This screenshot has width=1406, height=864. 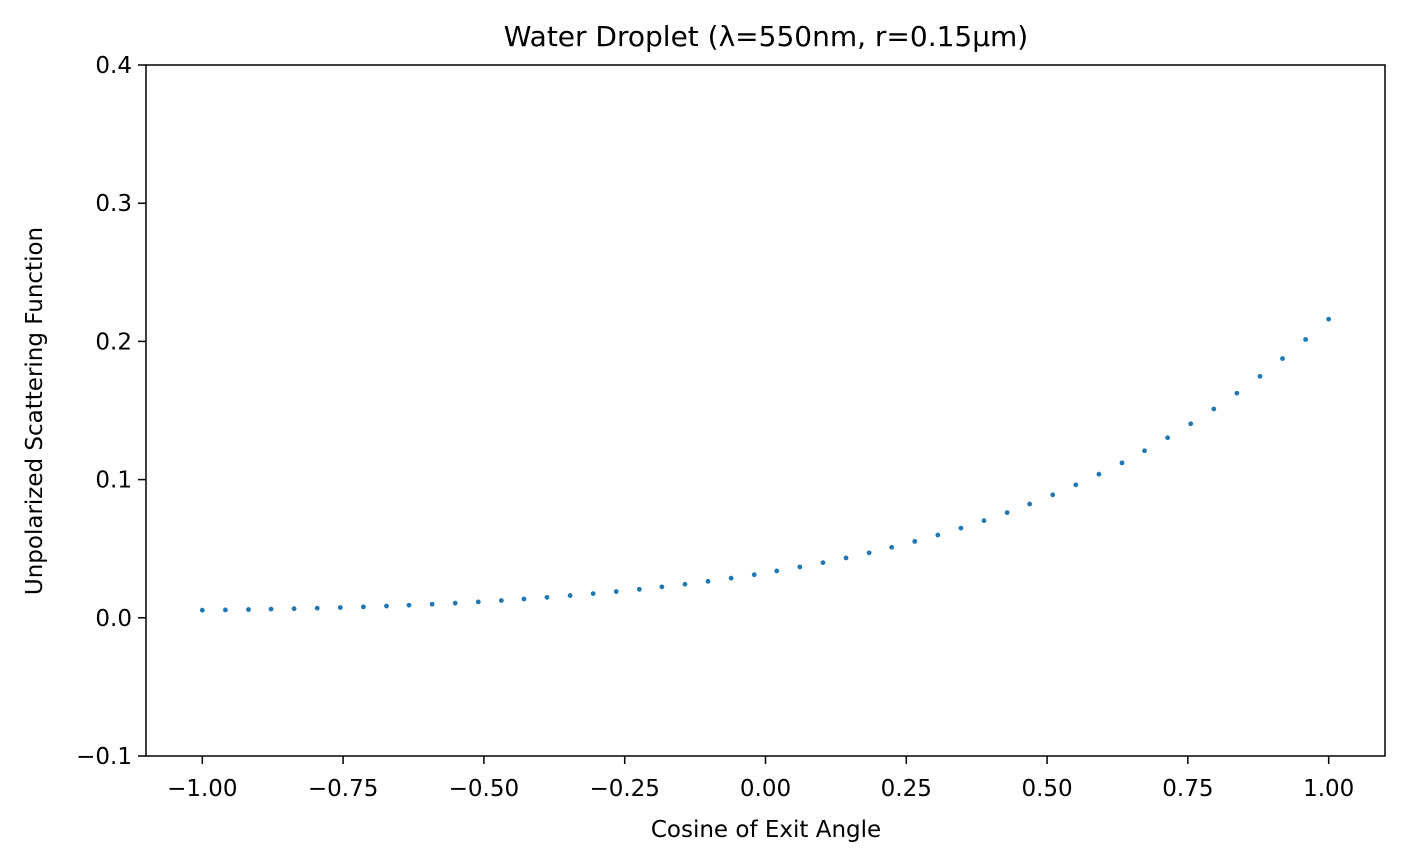 I want to click on x-axis-label: Cosine of Exit Angle, so click(x=766, y=830).